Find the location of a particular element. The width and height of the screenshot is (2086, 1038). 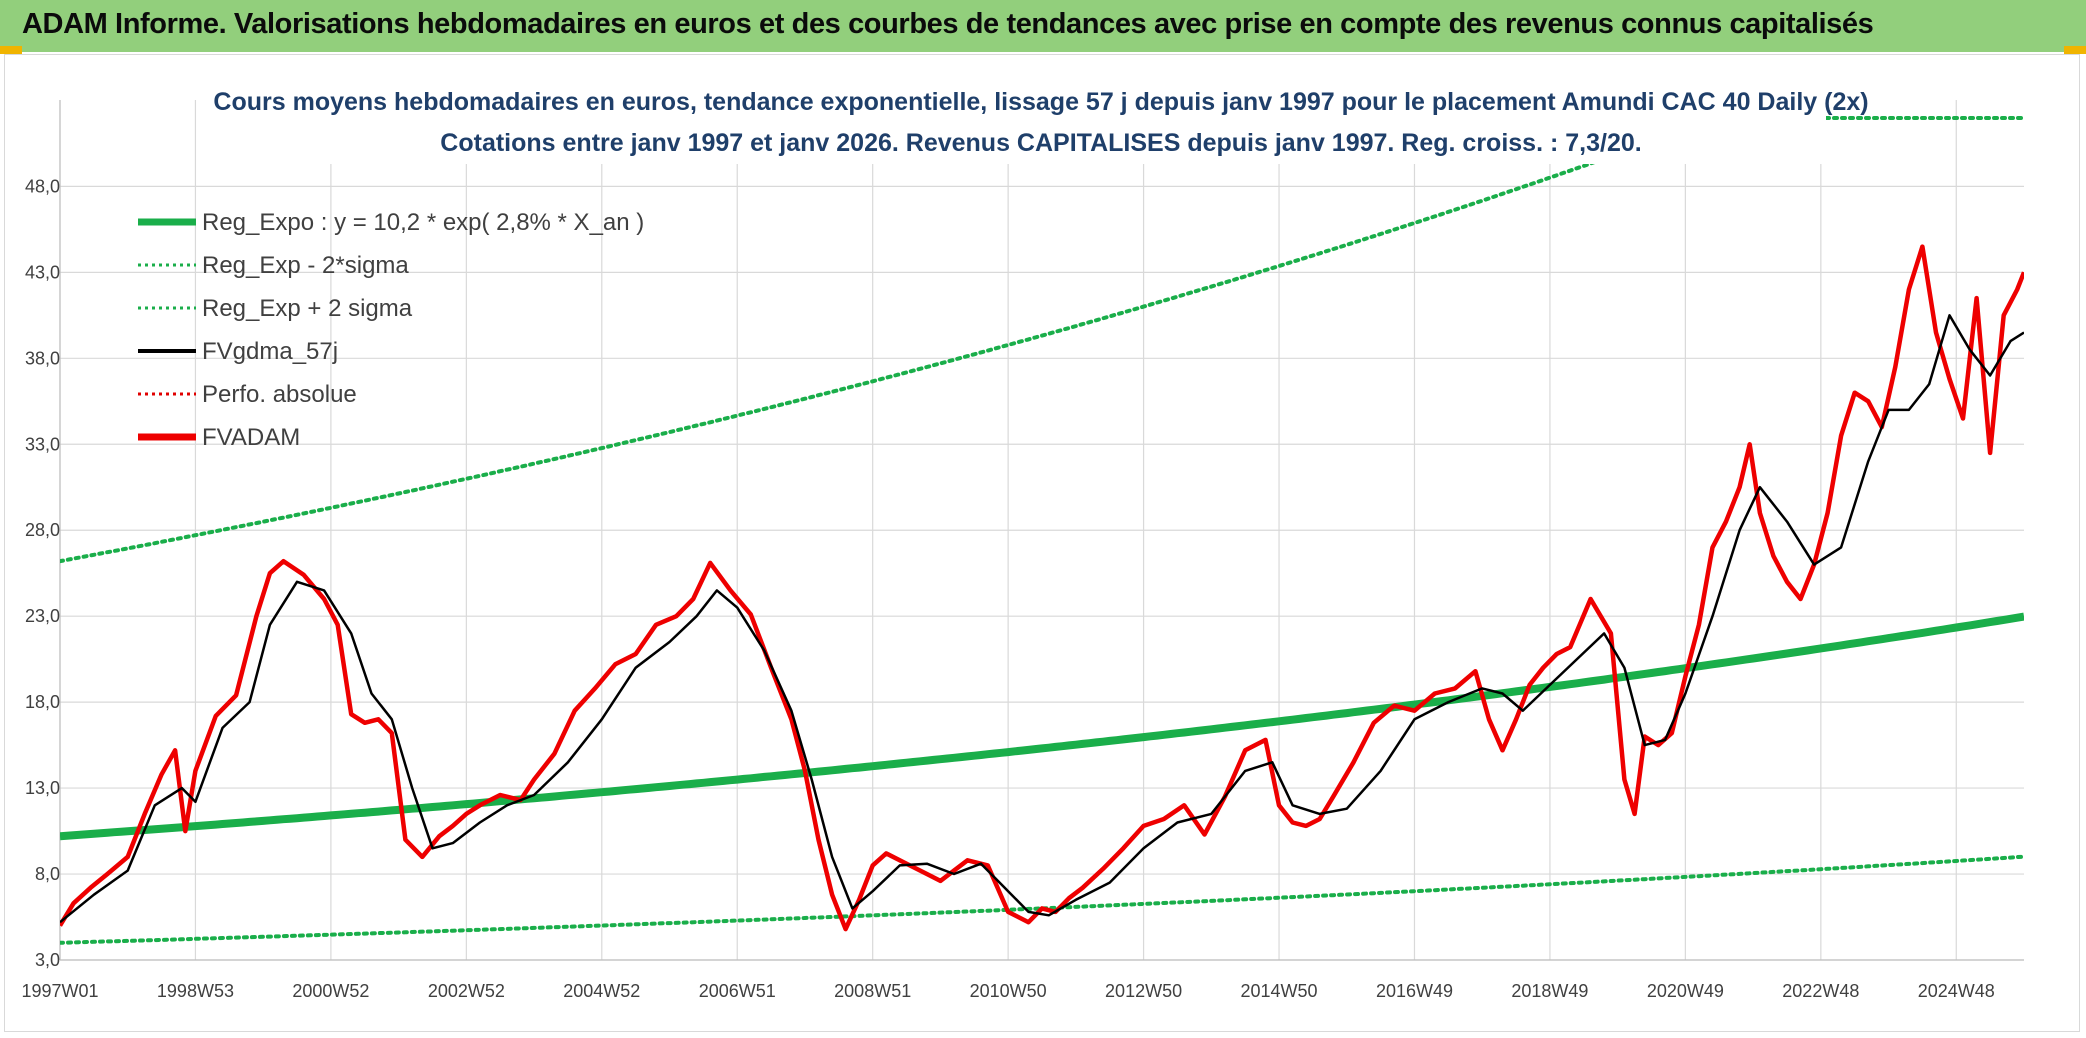

y-tick-label: 33,0 is located at coordinates (42, 444).